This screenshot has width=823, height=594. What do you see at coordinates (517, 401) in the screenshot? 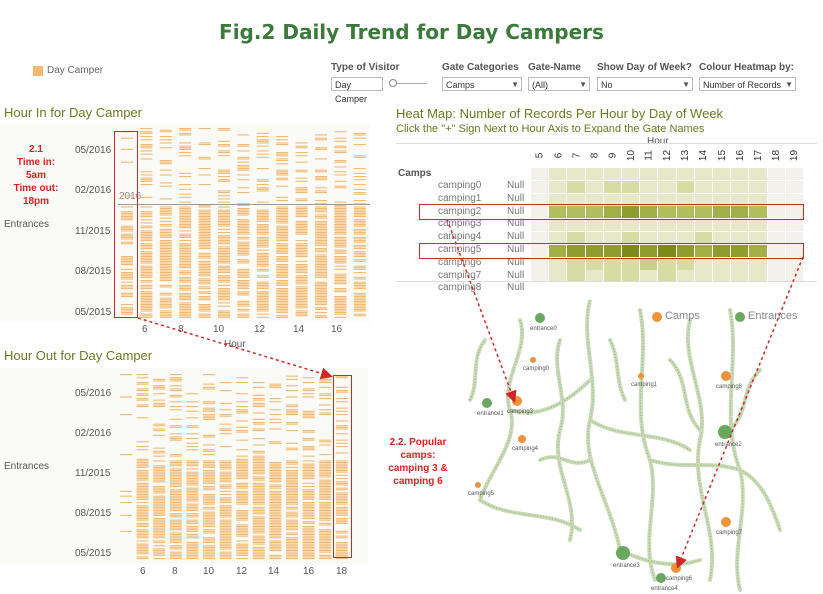
I see `camping3-marker` at bounding box center [517, 401].